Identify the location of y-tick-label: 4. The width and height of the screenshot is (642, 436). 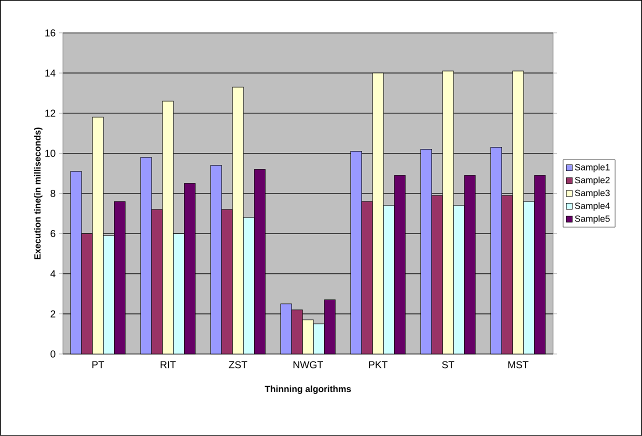
(53, 274).